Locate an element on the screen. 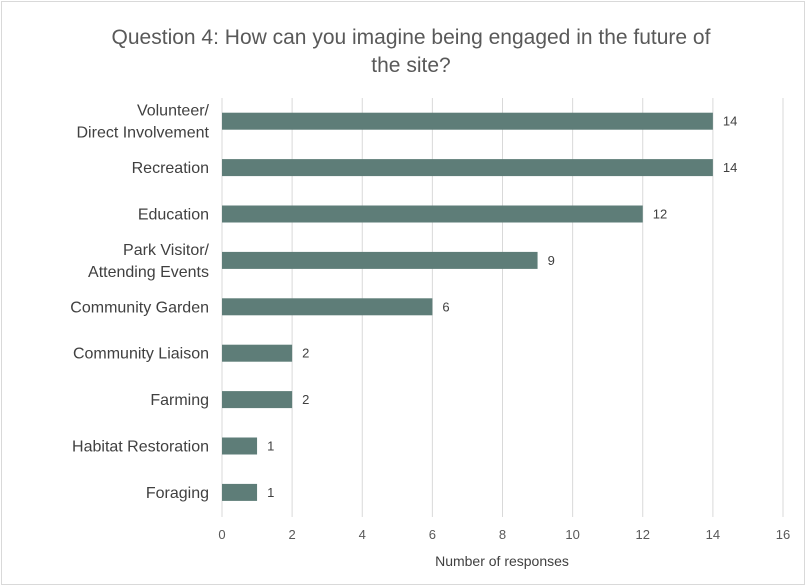  x-tick-label: 14 is located at coordinates (713, 534).